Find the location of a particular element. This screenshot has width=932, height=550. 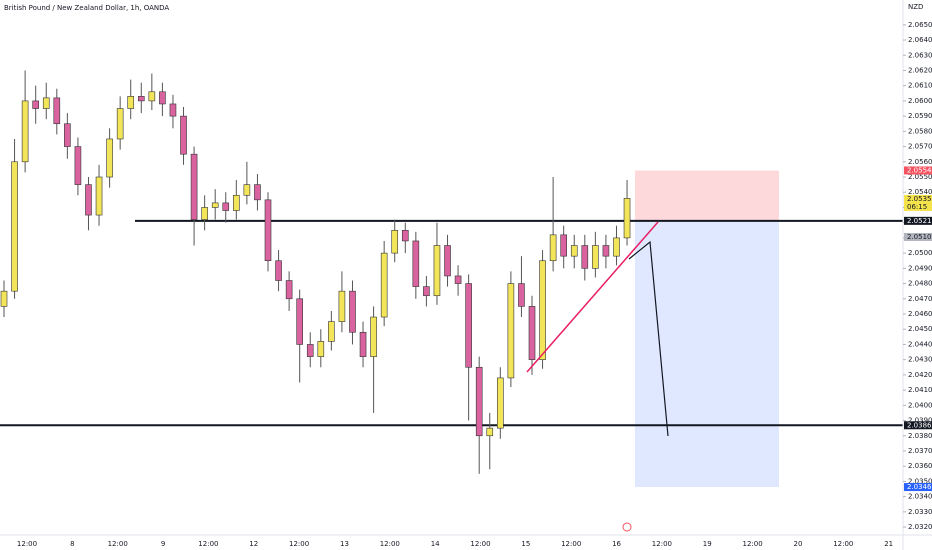

y-tick-label: 2.04300 is located at coordinates (920, 360).